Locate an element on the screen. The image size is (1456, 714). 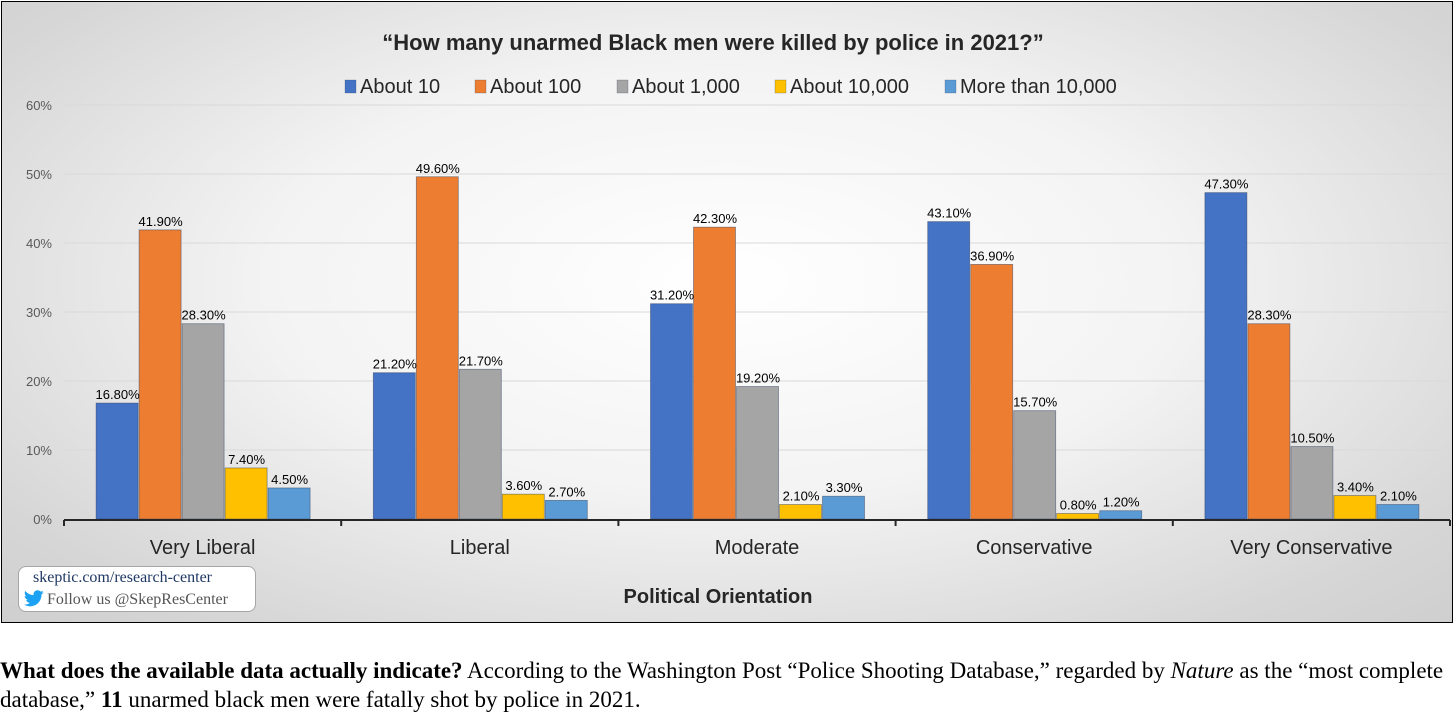
data-label-3-2: 15.70% is located at coordinates (1035, 402).